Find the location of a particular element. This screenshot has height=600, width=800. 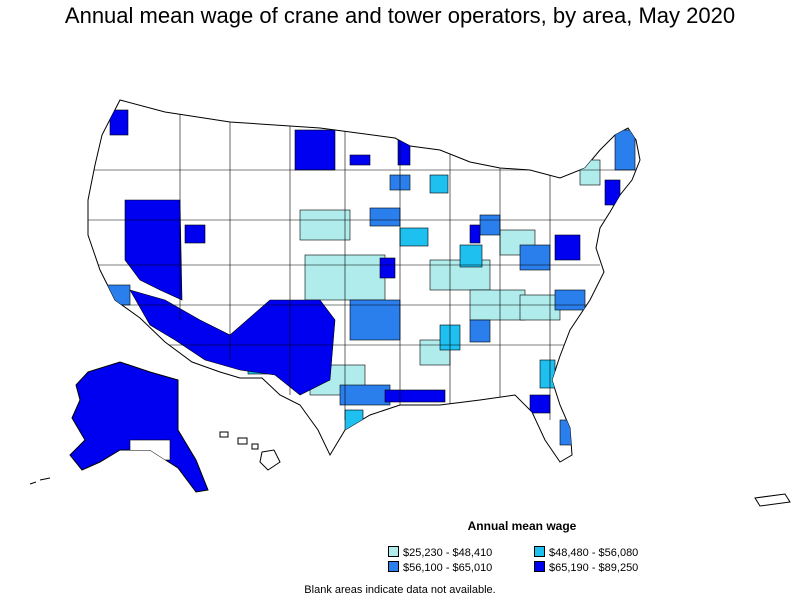

puerto-rico is located at coordinates (772, 500).